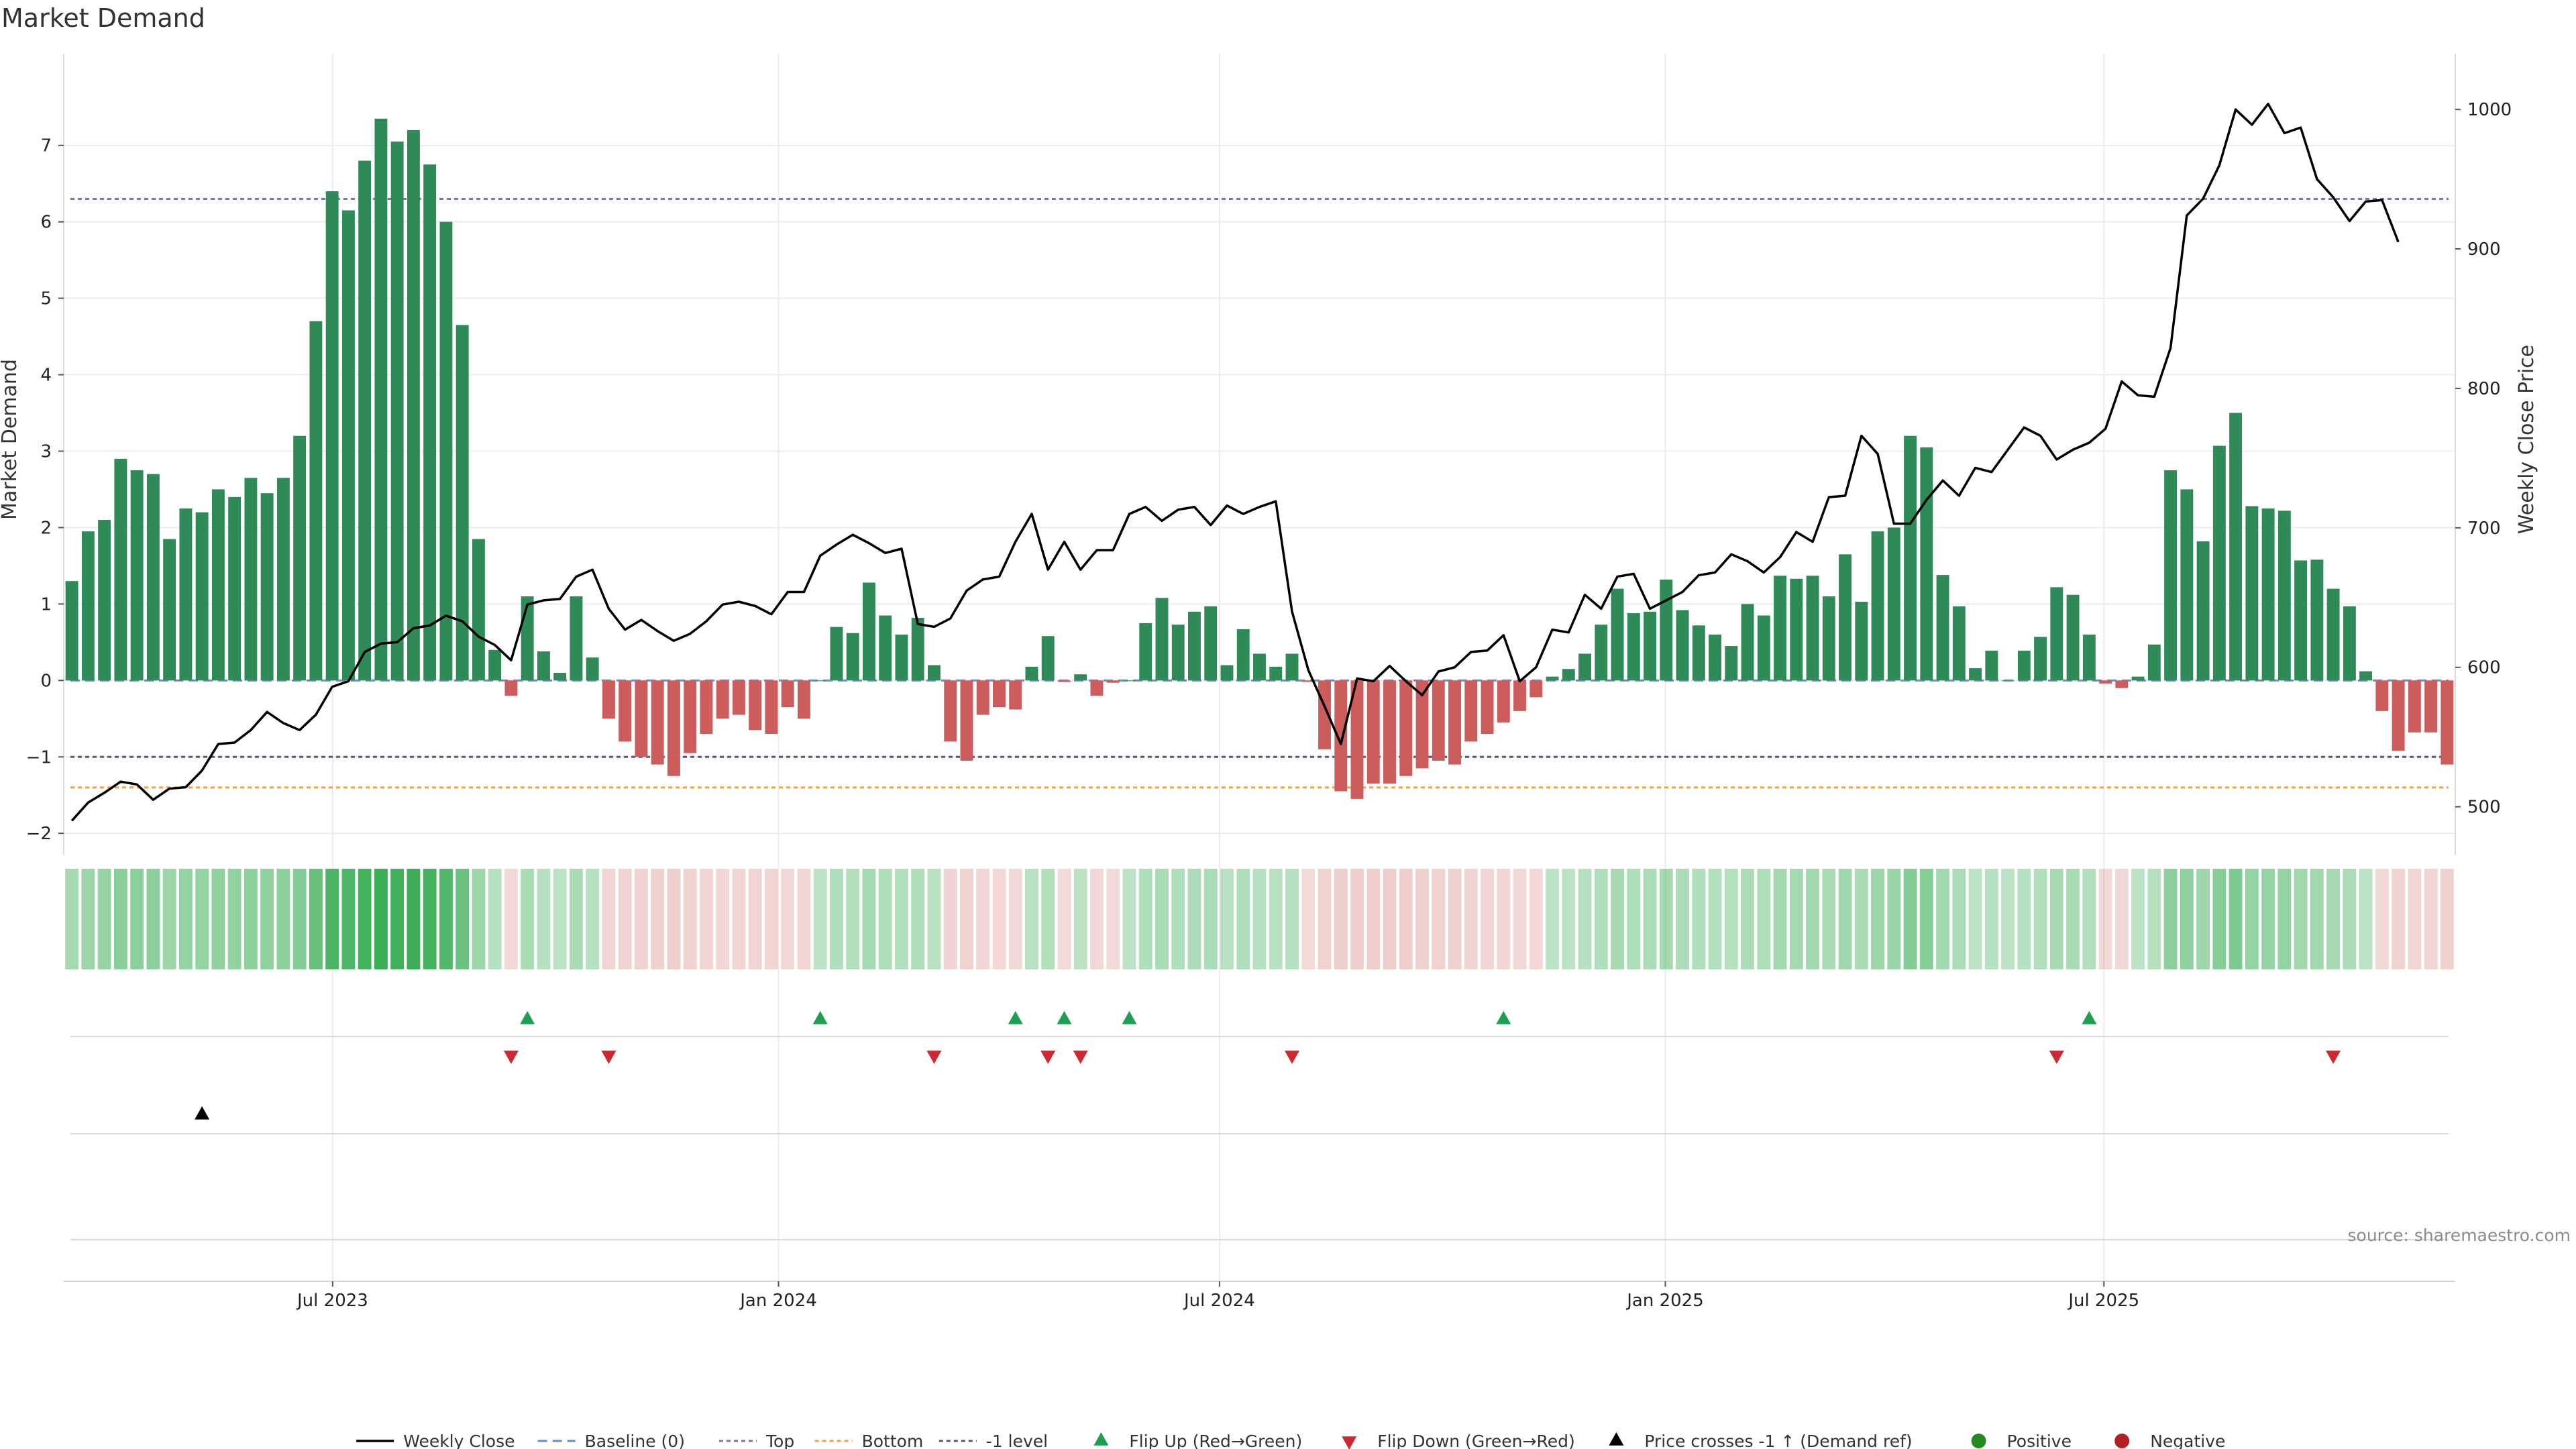  Describe the element at coordinates (39, 757) in the screenshot. I see `y-tick-label: −1` at that location.